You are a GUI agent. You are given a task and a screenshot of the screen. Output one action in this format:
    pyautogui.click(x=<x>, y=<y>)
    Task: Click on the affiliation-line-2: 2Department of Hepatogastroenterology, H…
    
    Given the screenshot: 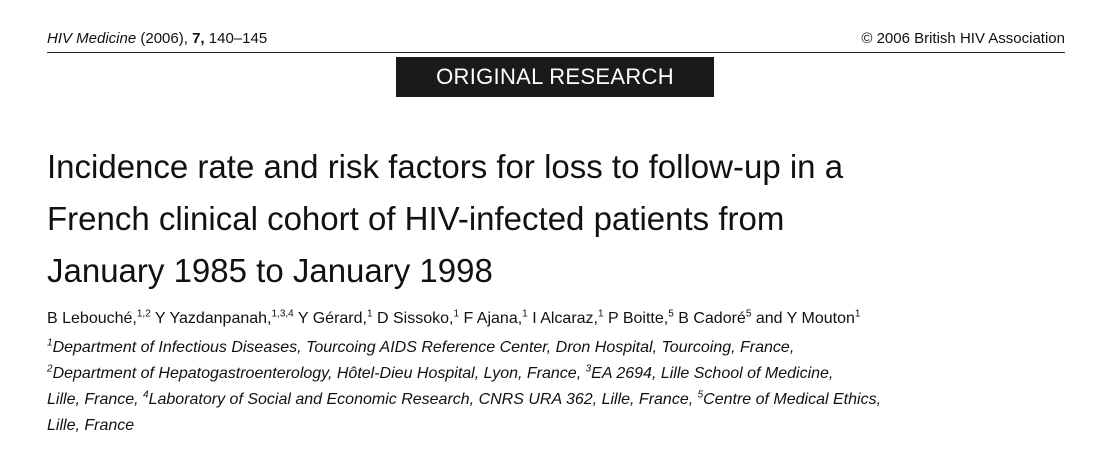 What is the action you would take?
    pyautogui.click(x=552, y=374)
    